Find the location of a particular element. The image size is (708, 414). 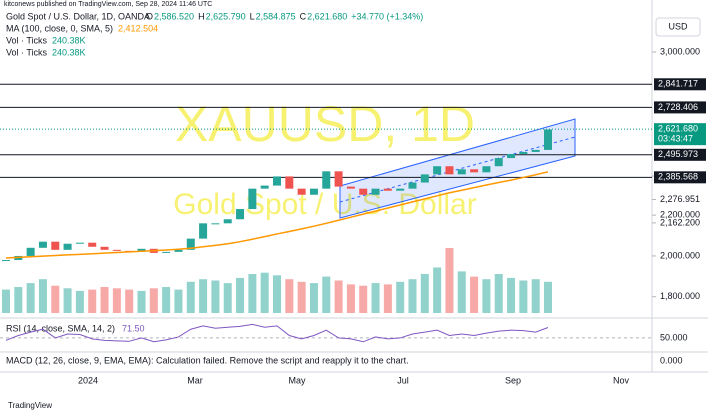

price-marker-label: 2,495.973 is located at coordinates (678, 154).